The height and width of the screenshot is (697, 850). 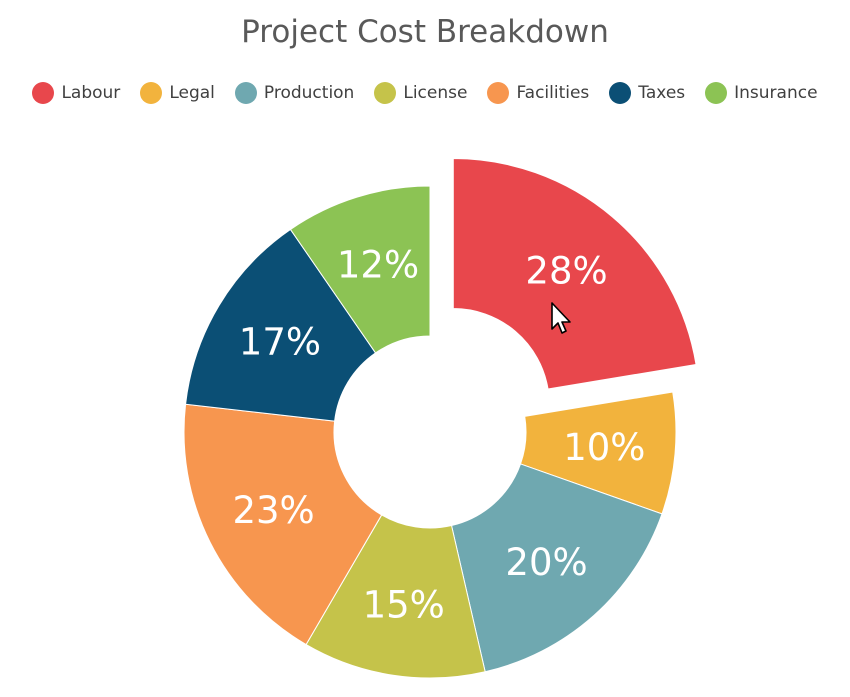 I want to click on slice-insurance: 12%, so click(x=360, y=269).